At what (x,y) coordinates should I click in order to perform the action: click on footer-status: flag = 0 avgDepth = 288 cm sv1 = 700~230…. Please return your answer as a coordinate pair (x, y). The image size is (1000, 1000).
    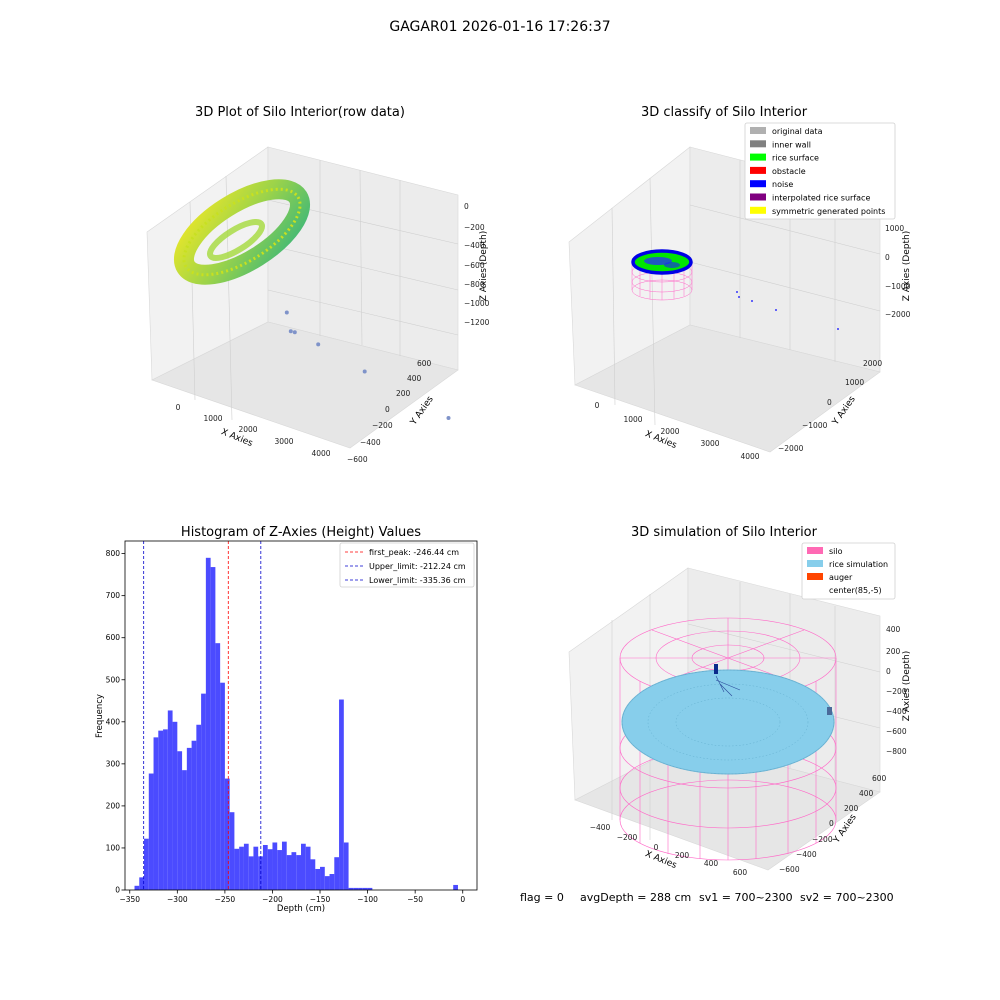
    Looking at the image, I should click on (707, 897).